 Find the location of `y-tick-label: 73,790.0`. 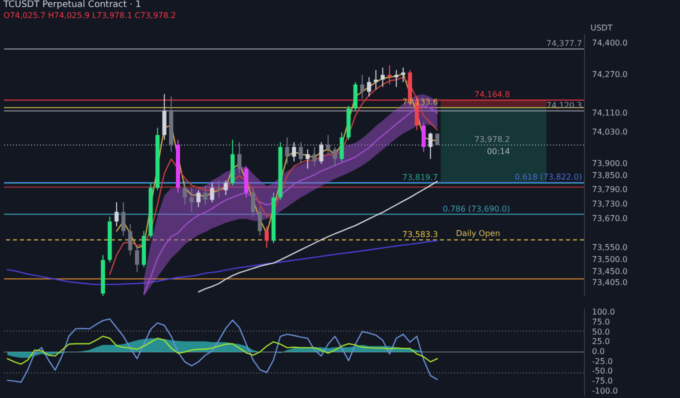

y-tick-label: 73,790.0 is located at coordinates (610, 189).